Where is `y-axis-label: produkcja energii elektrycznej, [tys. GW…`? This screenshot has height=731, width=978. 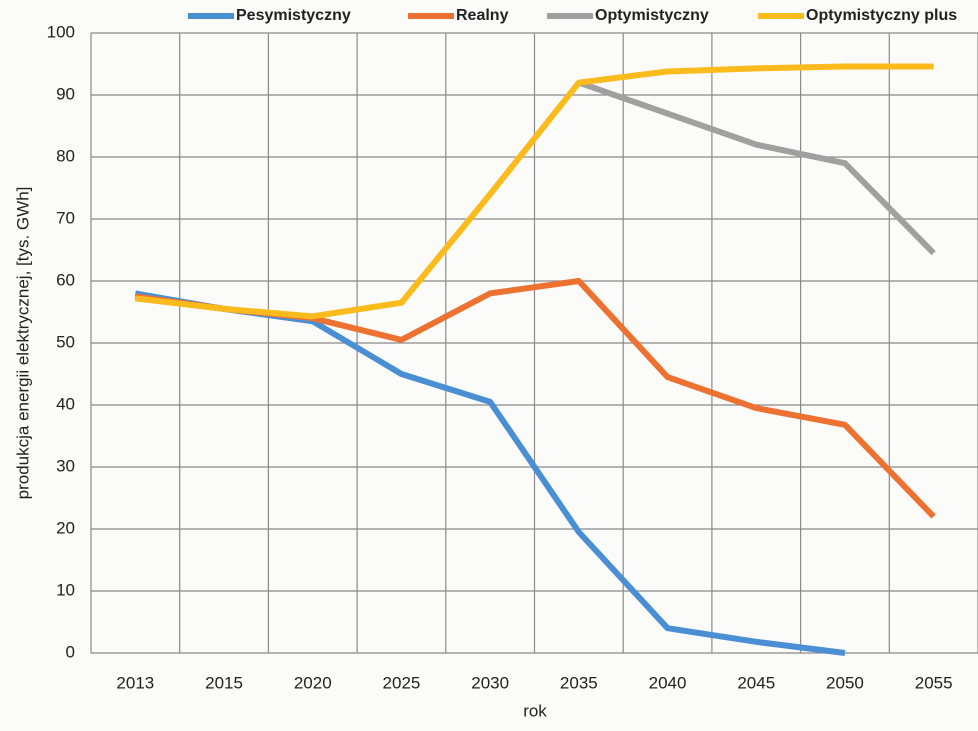 y-axis-label: produkcja energii elektrycznej, [tys. GW… is located at coordinates (22, 343).